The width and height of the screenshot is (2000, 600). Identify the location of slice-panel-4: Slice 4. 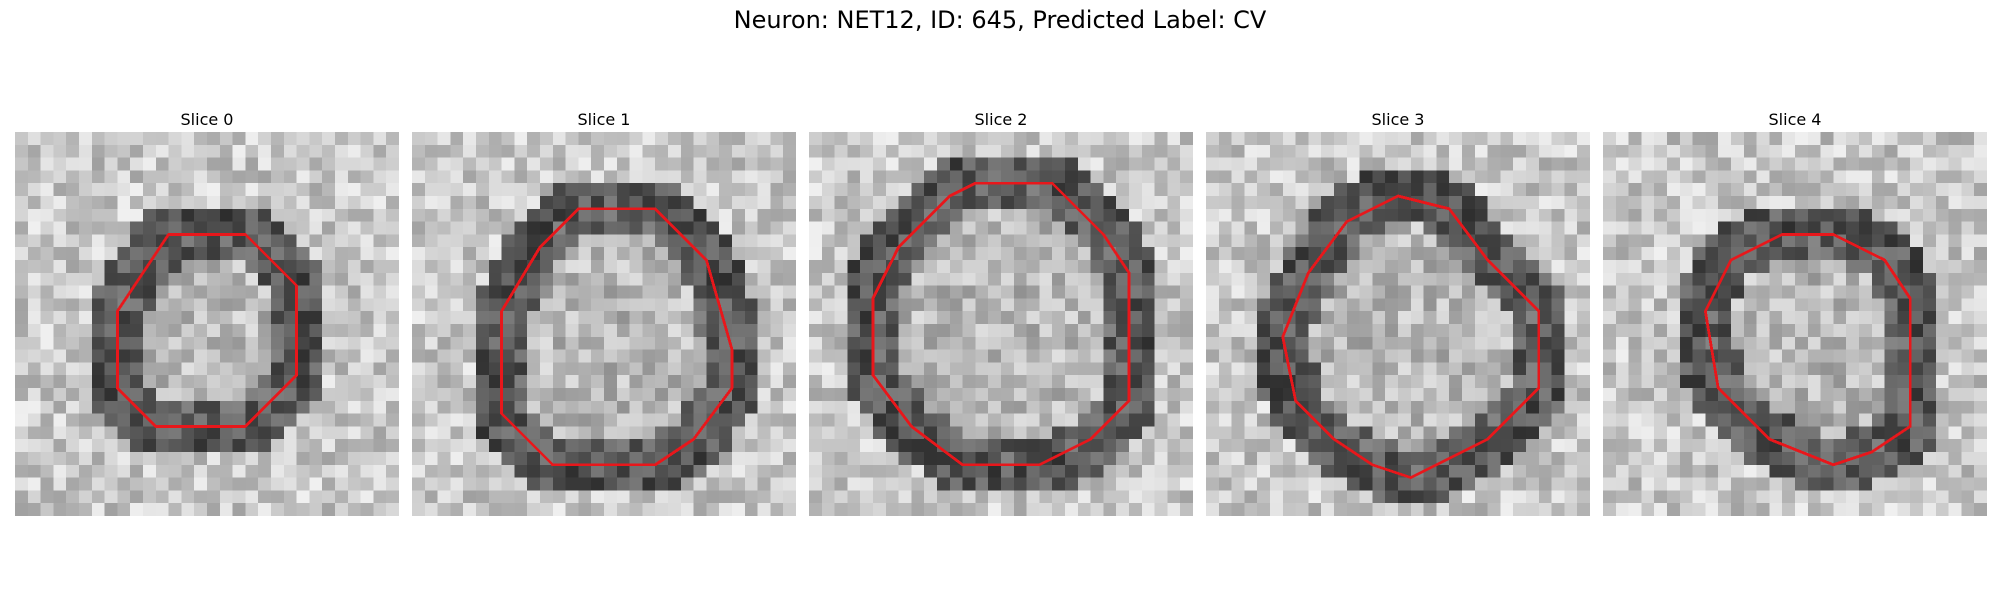
(1795, 312).